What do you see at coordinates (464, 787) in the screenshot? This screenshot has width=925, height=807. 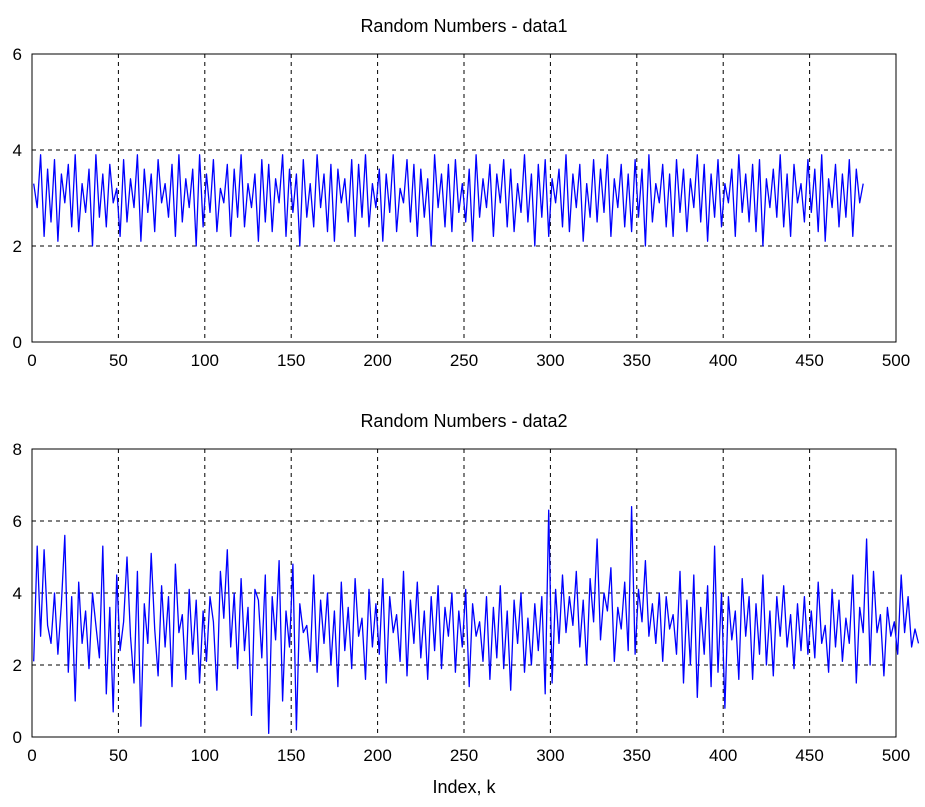 I see `x-axis-label: Index, k` at bounding box center [464, 787].